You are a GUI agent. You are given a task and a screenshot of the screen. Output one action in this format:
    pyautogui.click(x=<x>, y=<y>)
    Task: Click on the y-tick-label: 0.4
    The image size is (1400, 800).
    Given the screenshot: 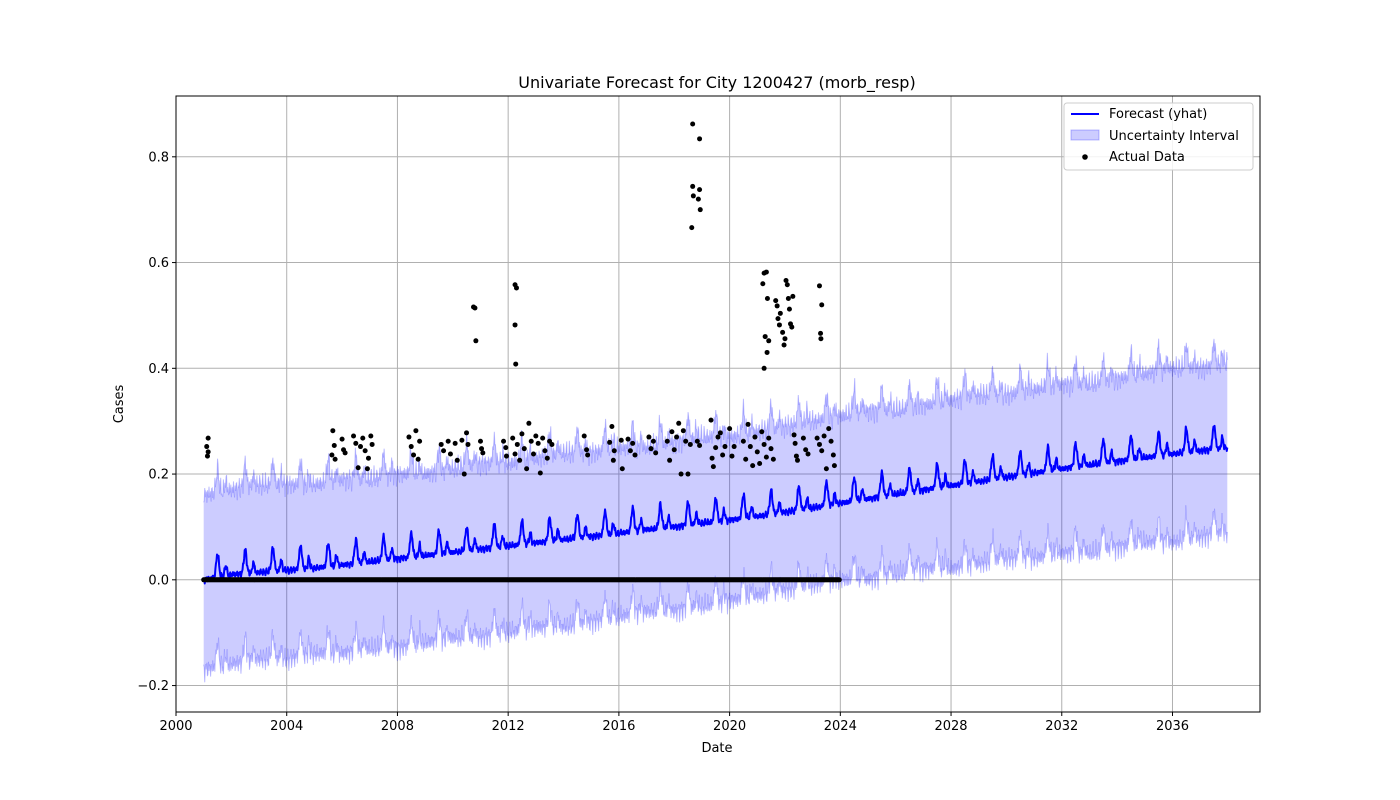 What is the action you would take?
    pyautogui.click(x=158, y=369)
    